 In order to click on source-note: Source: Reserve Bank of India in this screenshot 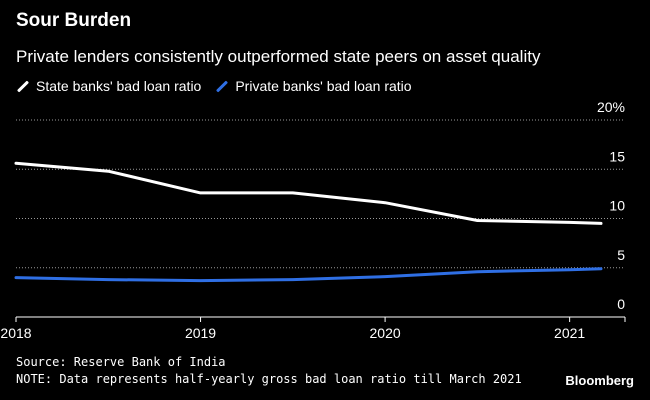, I will do `click(121, 362)`.